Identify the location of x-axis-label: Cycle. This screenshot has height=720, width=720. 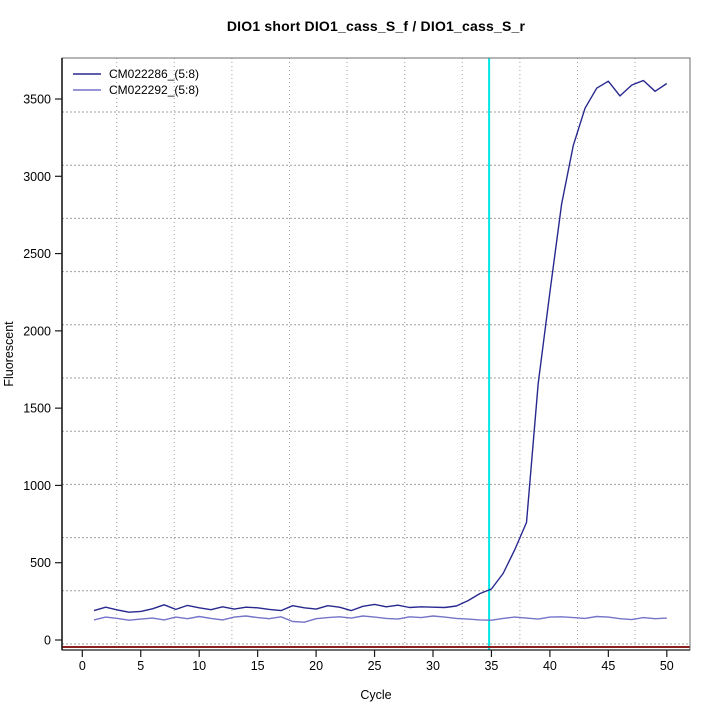
(376, 695).